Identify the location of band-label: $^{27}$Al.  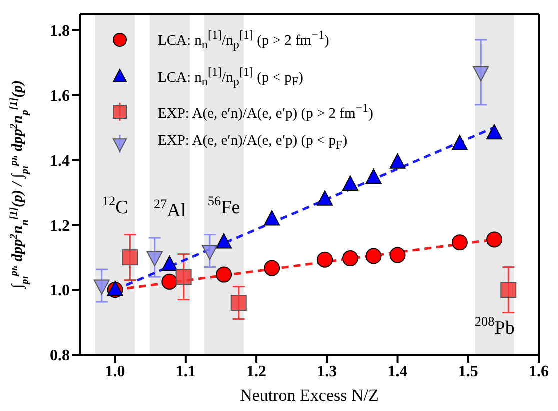
(170, 209).